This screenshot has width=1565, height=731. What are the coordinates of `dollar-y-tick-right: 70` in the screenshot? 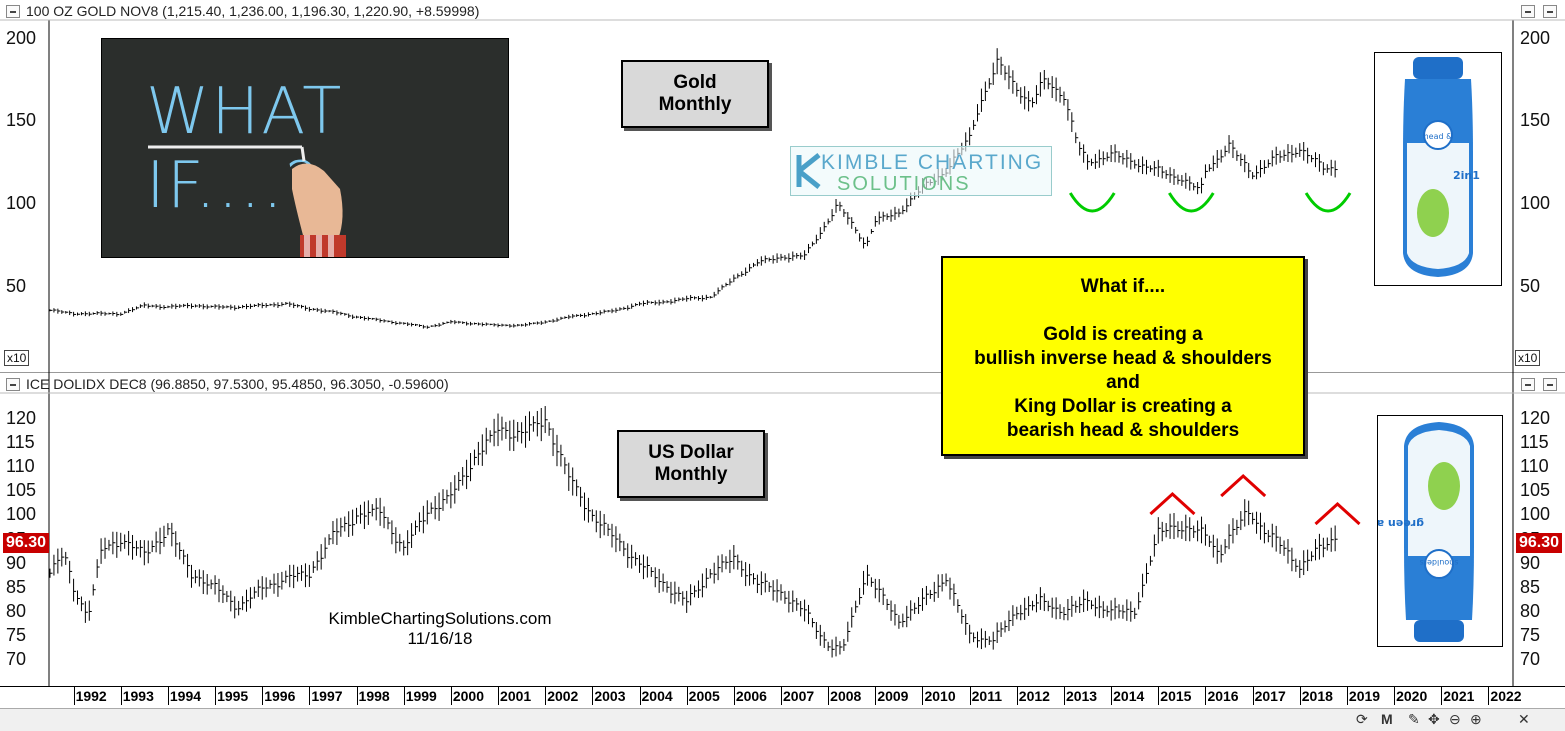 It's located at (1530, 658).